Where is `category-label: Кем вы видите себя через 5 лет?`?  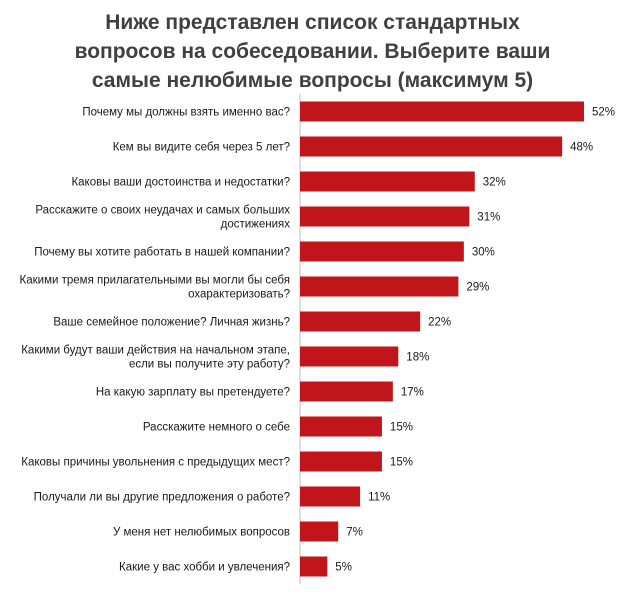
category-label: Кем вы видите себя через 5 лет? is located at coordinates (201, 148).